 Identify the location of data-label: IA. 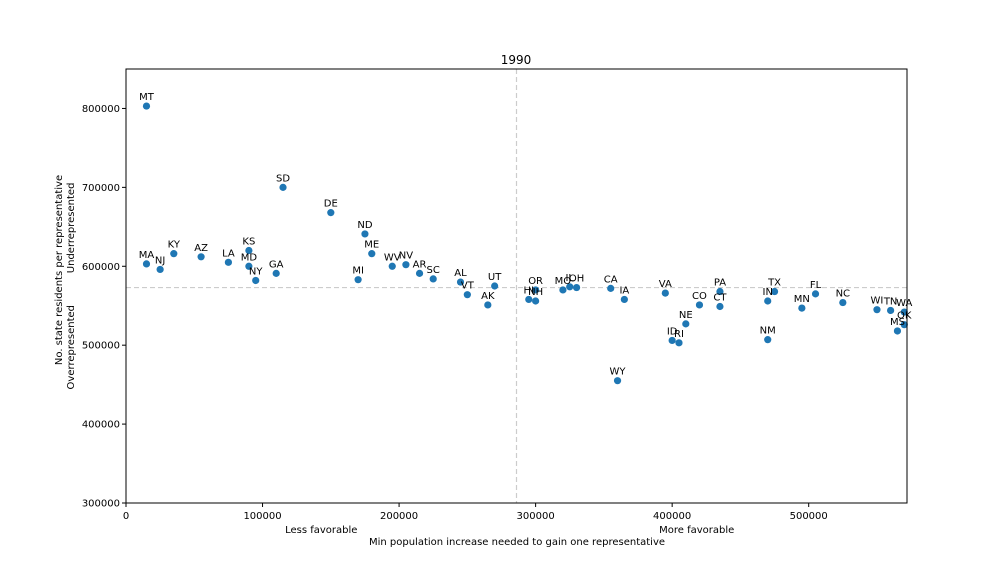
(624, 290).